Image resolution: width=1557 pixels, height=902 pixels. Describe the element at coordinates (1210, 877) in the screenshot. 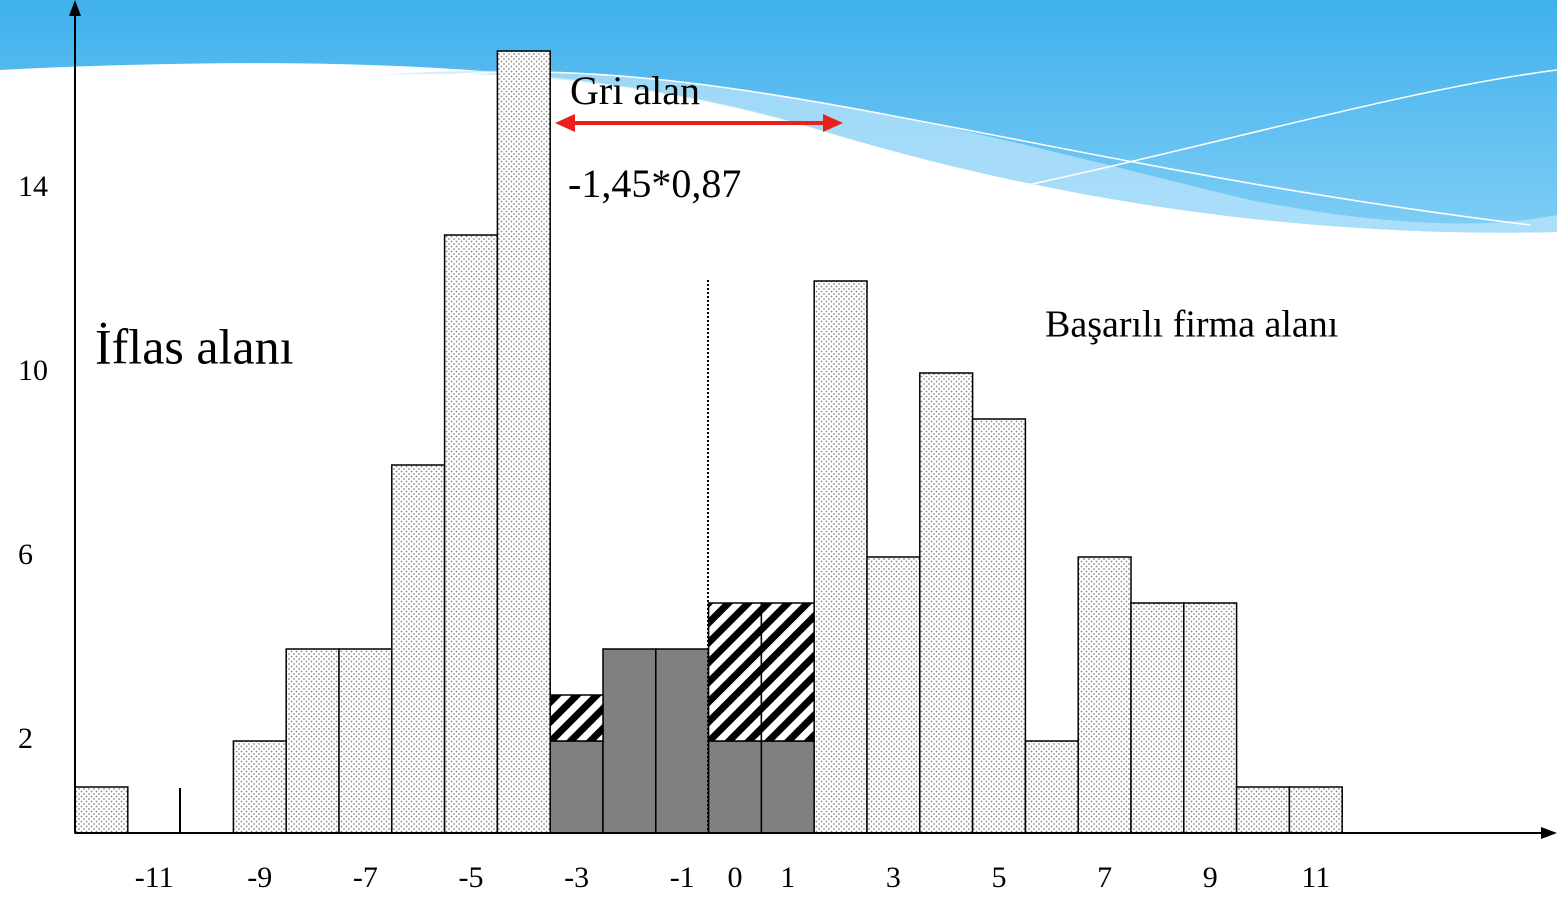

I see `x-tick-label: 9` at that location.